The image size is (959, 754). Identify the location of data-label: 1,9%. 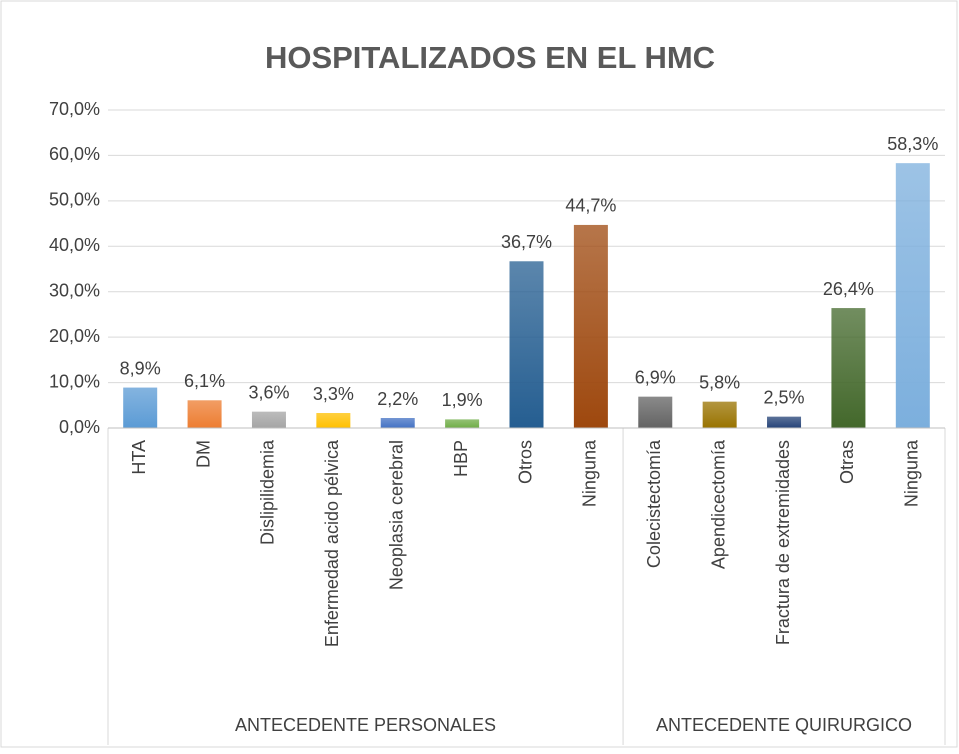
(462, 400).